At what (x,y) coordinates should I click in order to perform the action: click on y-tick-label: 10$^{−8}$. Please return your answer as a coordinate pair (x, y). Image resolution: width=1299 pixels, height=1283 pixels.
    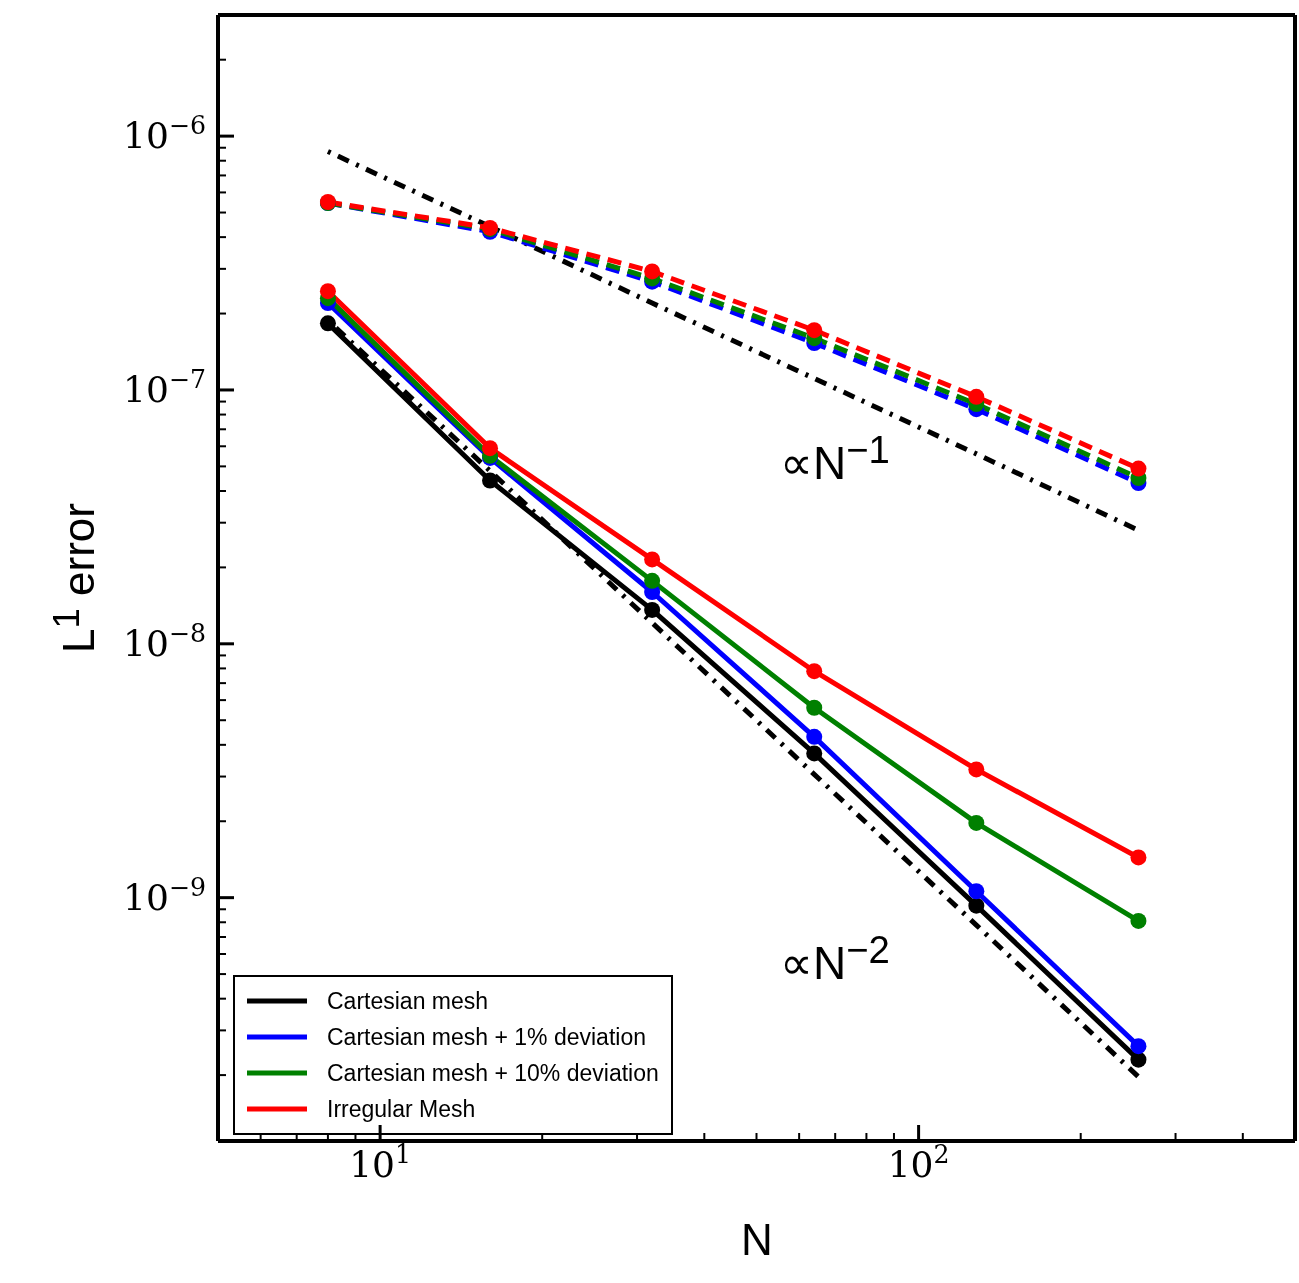
    Looking at the image, I should click on (164, 641).